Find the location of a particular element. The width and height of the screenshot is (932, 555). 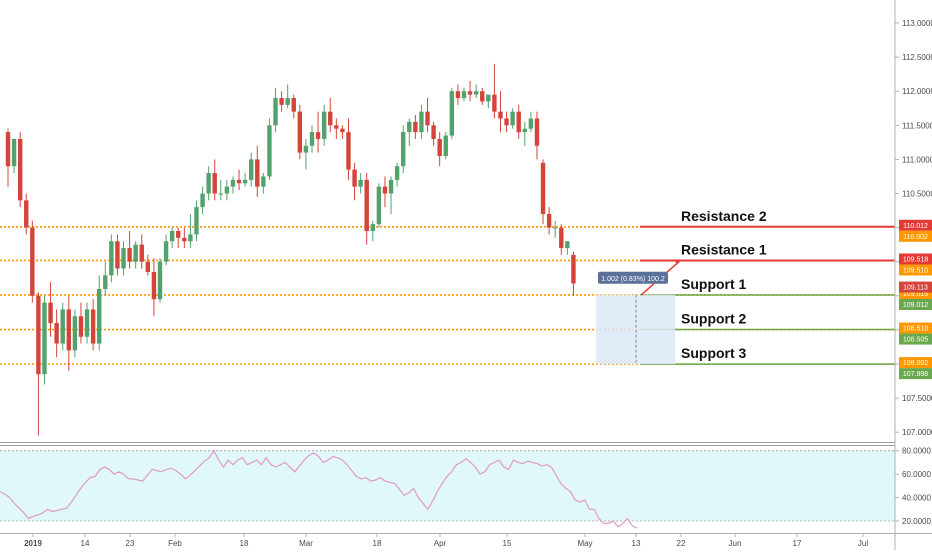

level-price-tag: 110.012 is located at coordinates (915, 225).